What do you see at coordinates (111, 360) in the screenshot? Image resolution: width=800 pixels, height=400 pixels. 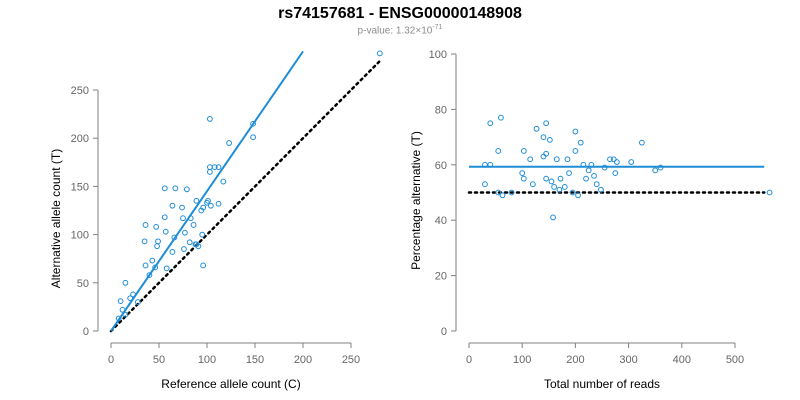 I see `x-tick-label-left: 0` at bounding box center [111, 360].